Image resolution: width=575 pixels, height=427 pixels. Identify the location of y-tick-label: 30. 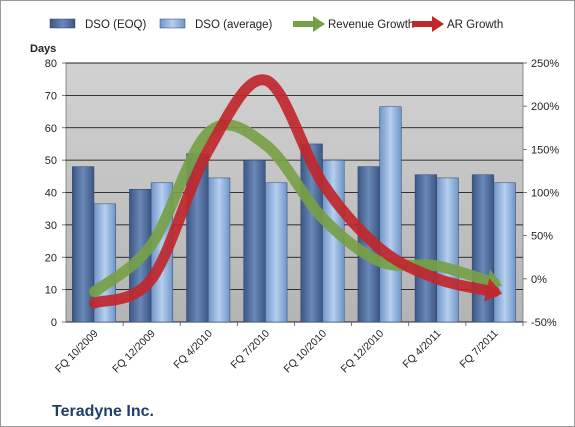
(51, 226).